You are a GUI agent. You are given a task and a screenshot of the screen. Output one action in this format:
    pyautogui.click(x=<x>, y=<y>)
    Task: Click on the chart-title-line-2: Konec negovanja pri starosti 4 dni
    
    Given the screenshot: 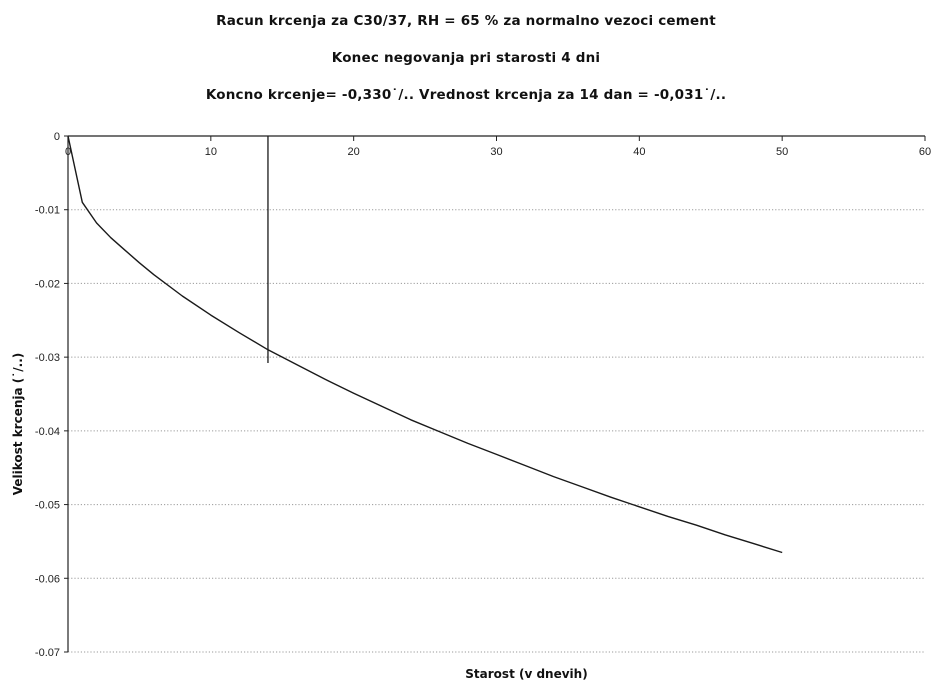 What is the action you would take?
    pyautogui.click(x=466, y=58)
    